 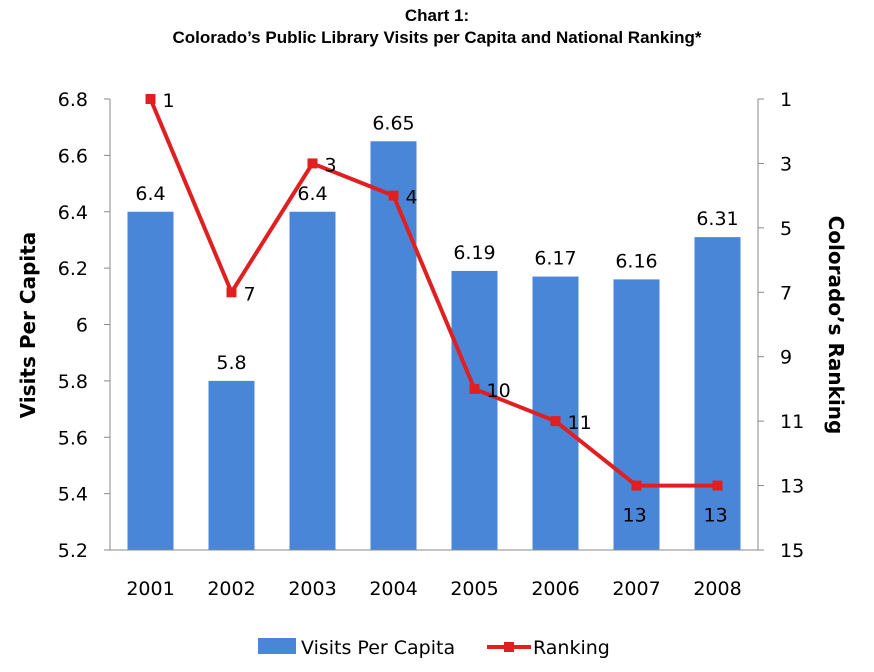 I want to click on ranking-label-2005: 10, so click(x=499, y=391).